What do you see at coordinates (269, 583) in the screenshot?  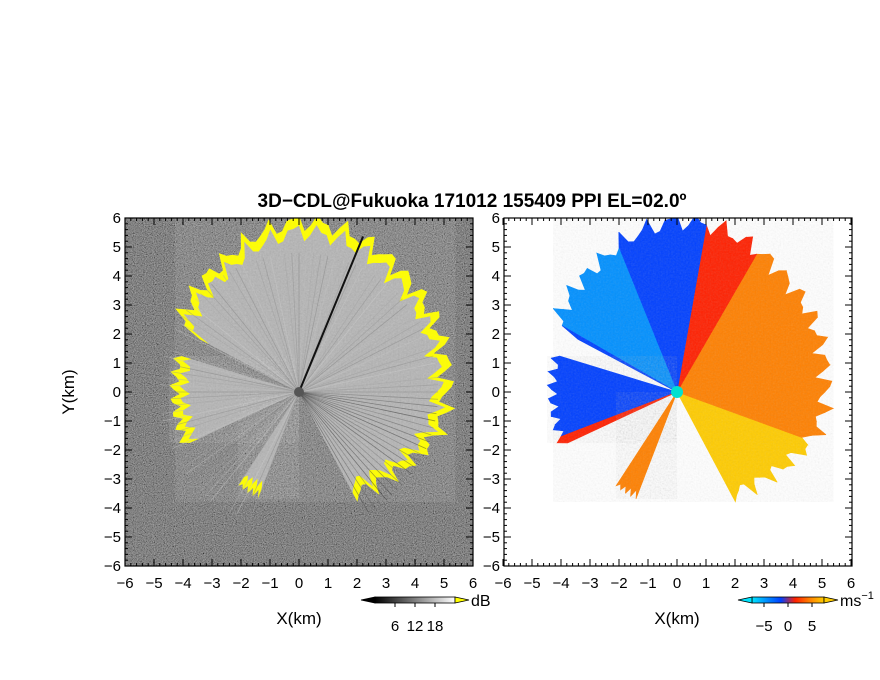 I see `refl-x-tick-label: −1` at bounding box center [269, 583].